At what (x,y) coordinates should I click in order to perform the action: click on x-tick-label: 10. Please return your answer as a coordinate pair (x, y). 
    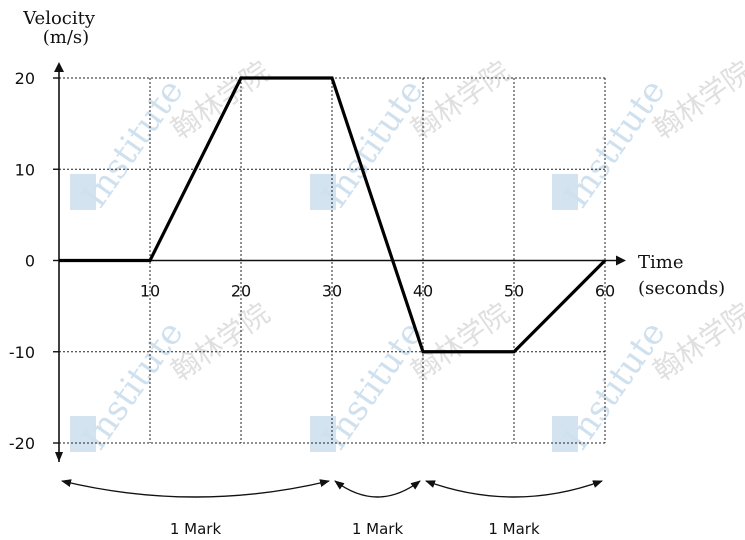
    Looking at the image, I should click on (150, 291).